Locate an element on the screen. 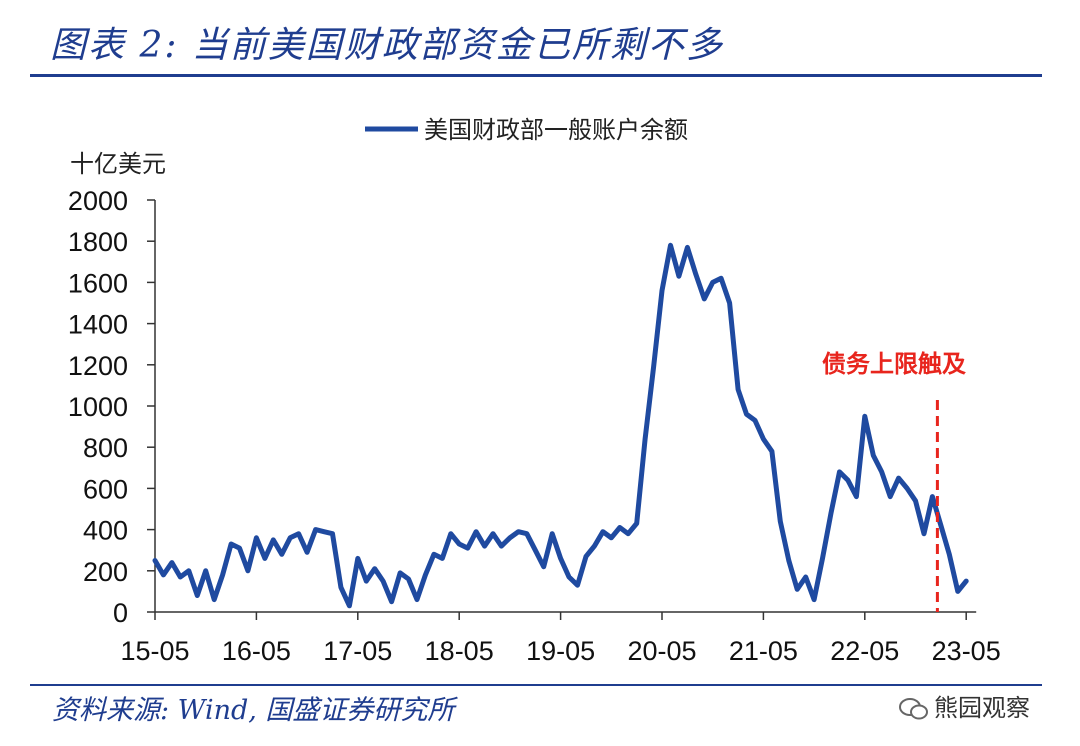 The height and width of the screenshot is (746, 1080). chart-legend: 美国财政部一般账户余额 is located at coordinates (526, 130).